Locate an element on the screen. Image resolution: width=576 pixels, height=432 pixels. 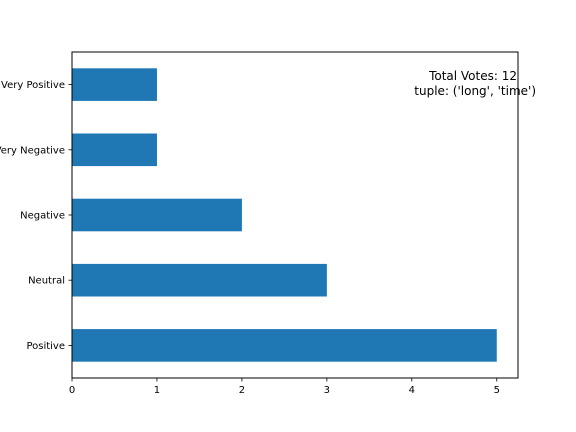
x-tick-label: 5 is located at coordinates (497, 390).